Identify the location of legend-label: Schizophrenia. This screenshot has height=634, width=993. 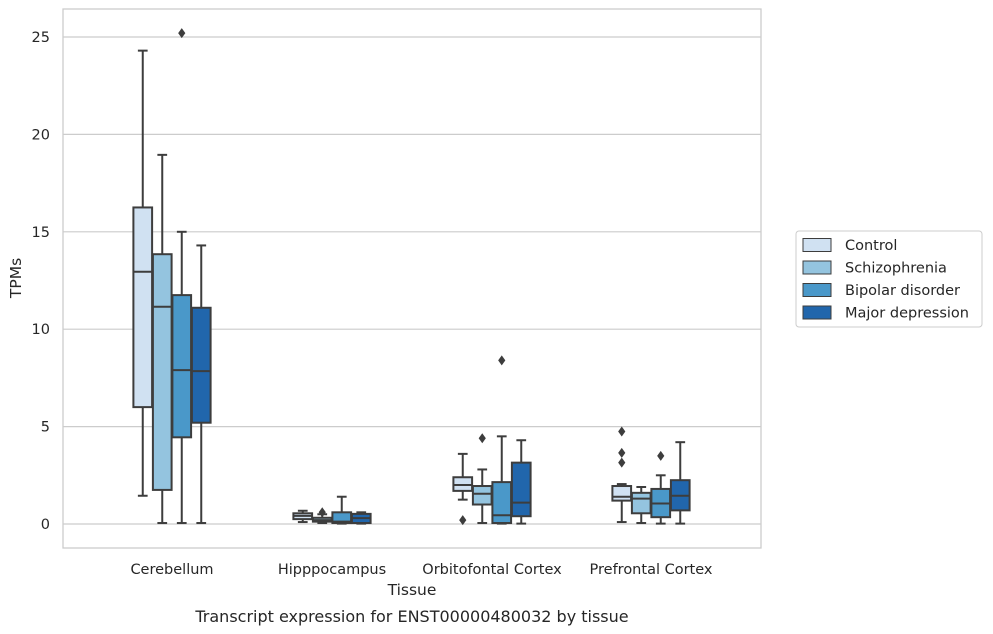
(896, 269).